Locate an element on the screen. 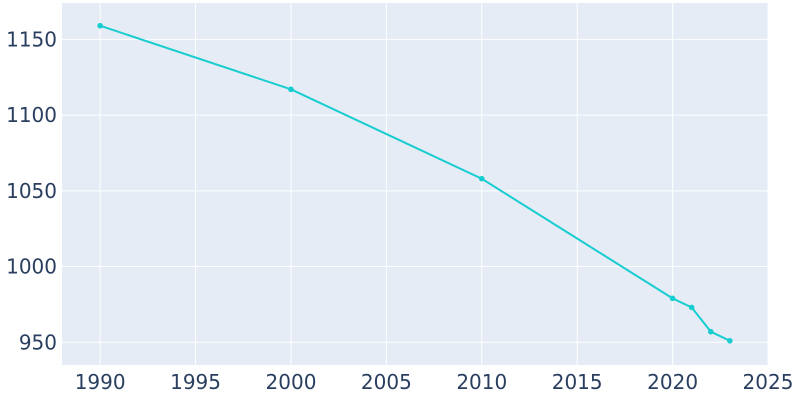  x-tick-label: 1990 is located at coordinates (100, 382).